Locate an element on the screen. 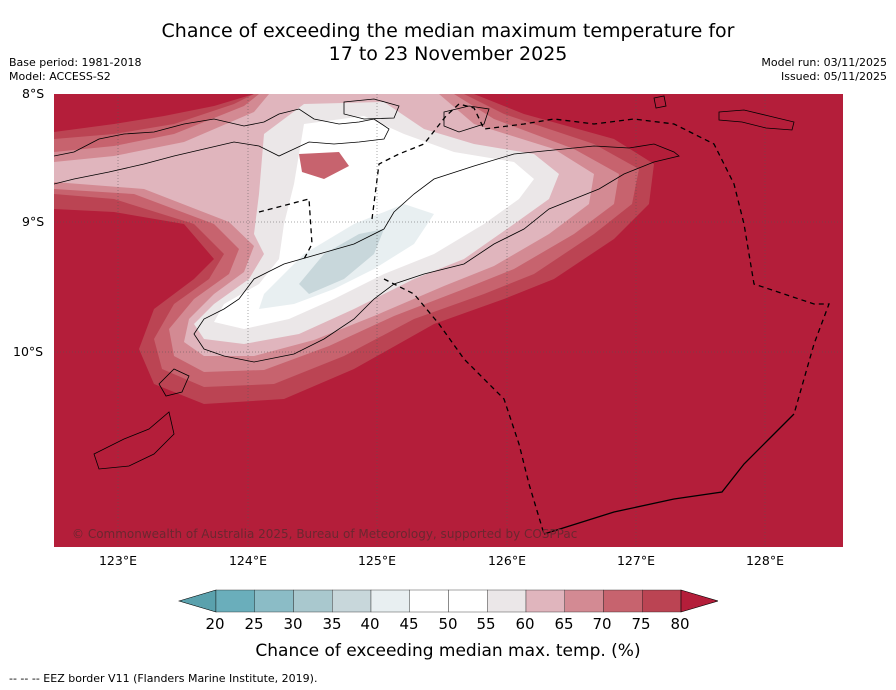  colorbar-tick: 25 is located at coordinates (254, 624).